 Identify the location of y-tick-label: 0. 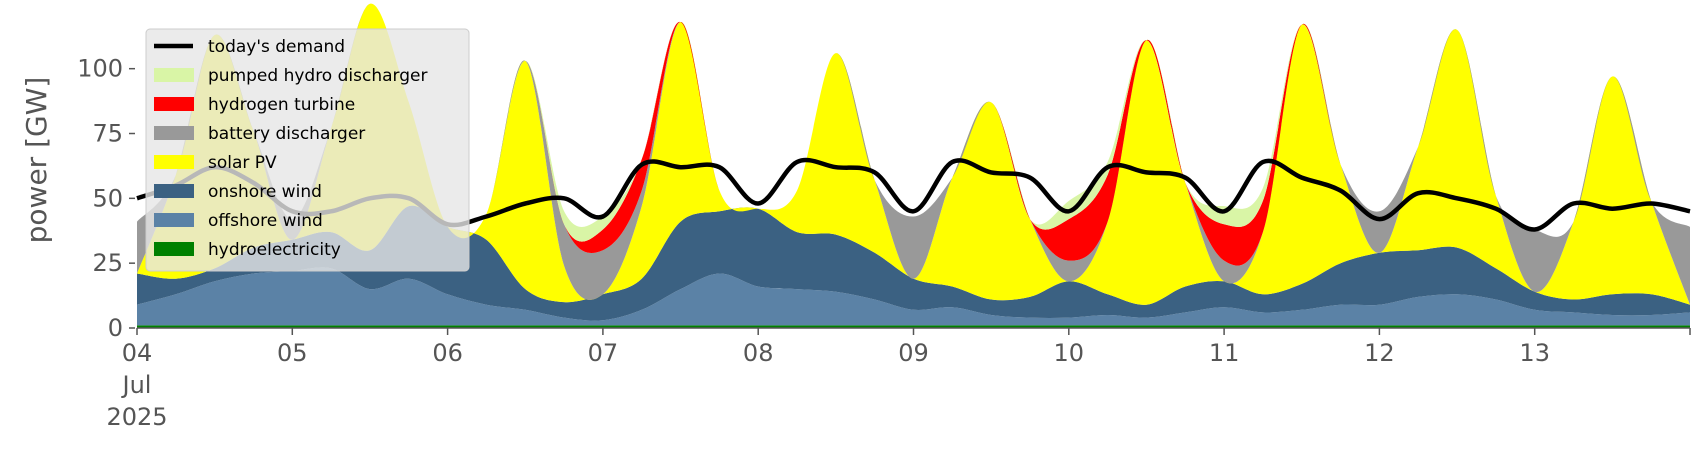
(115, 328).